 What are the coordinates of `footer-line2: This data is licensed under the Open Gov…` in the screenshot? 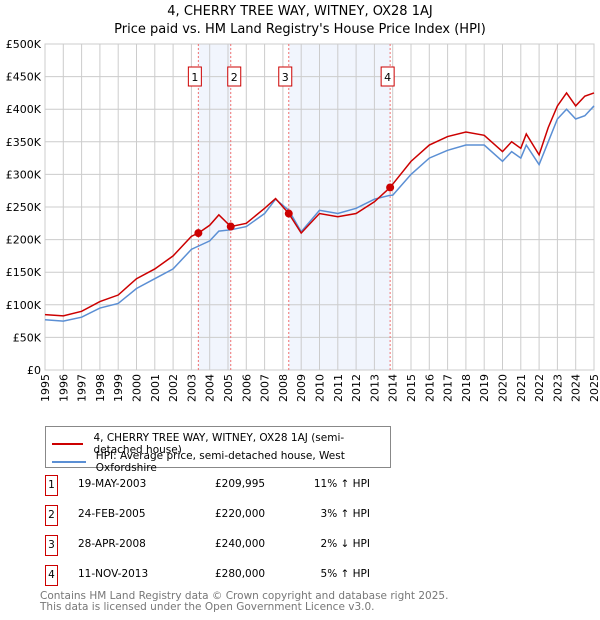 It's located at (207, 607).